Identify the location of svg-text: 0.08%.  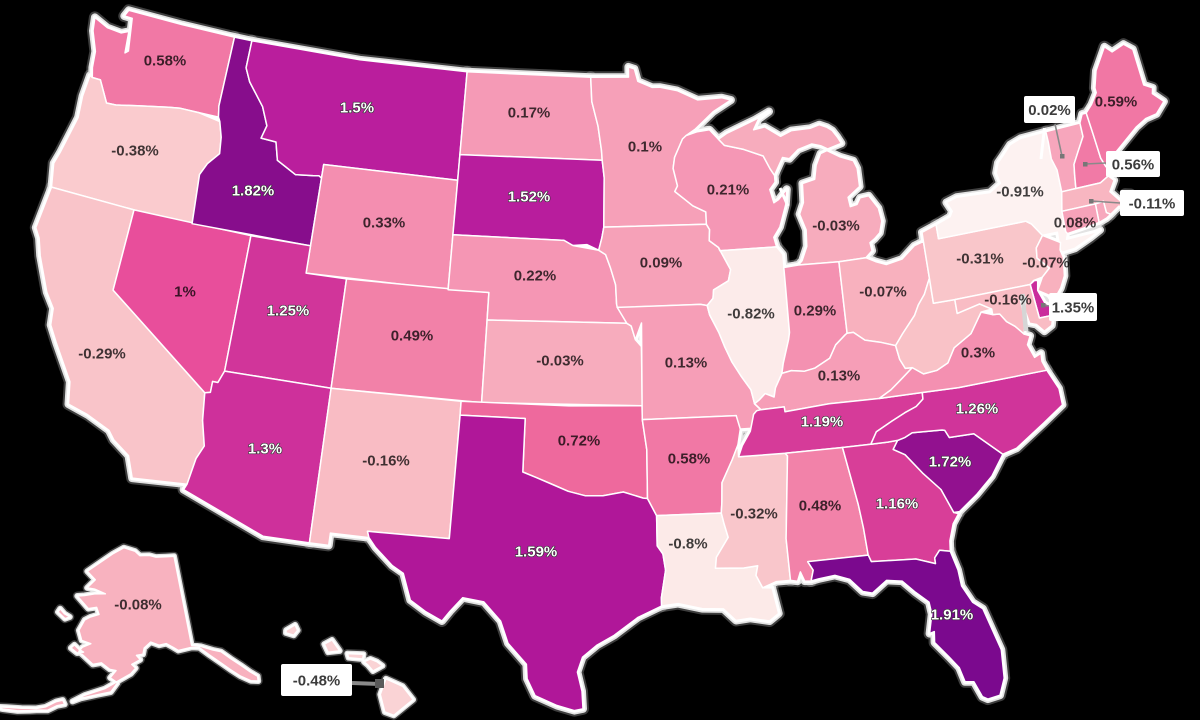
(1075, 222).